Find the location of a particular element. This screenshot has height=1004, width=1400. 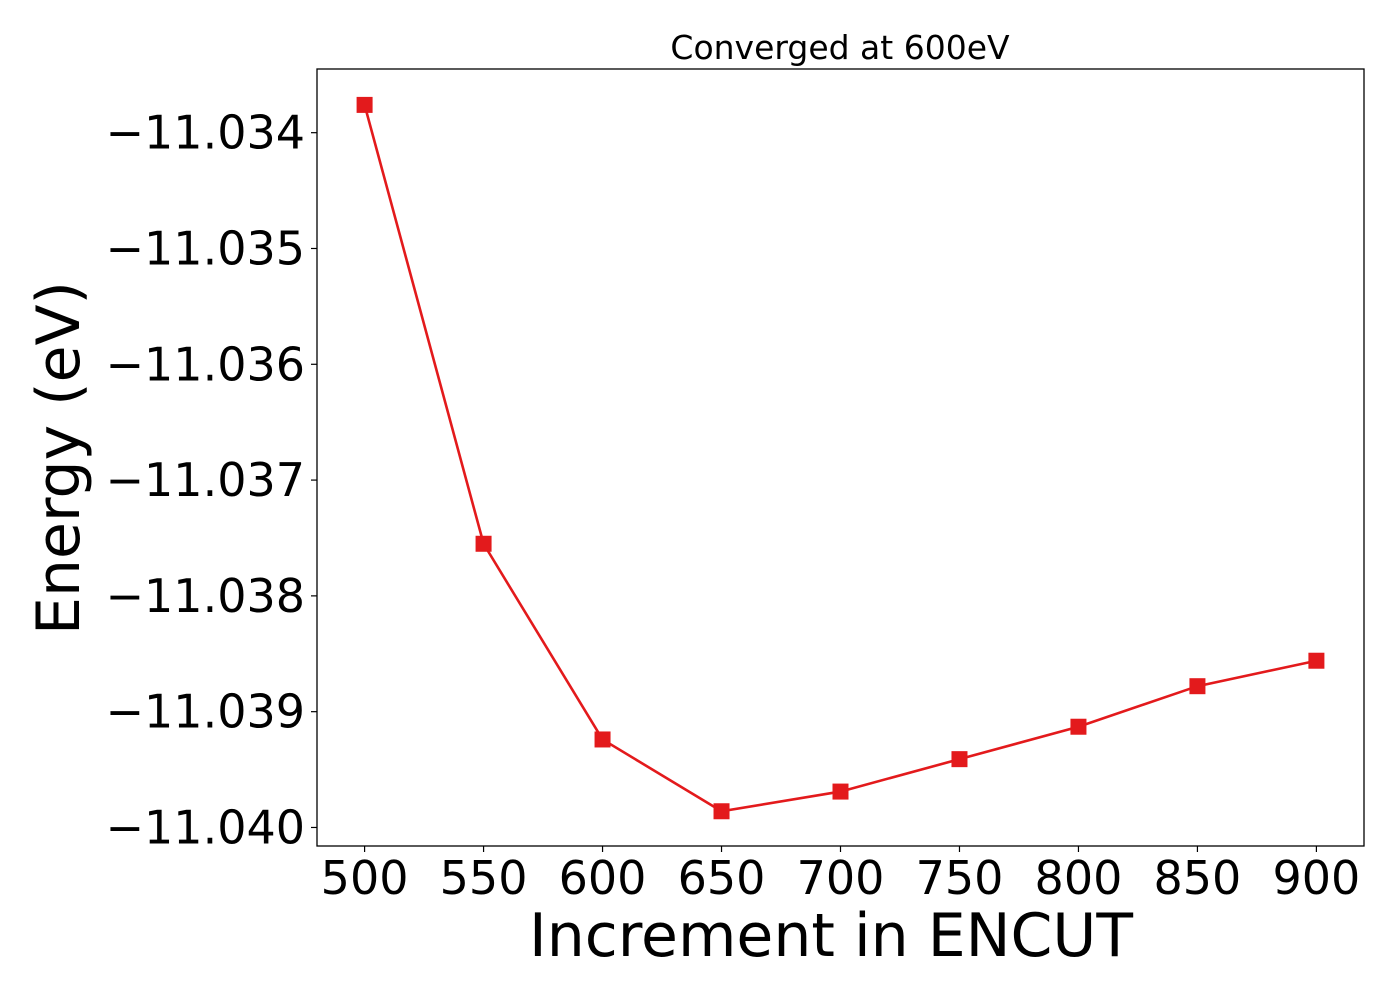

x-tick-label: 500 is located at coordinates (365, 878).